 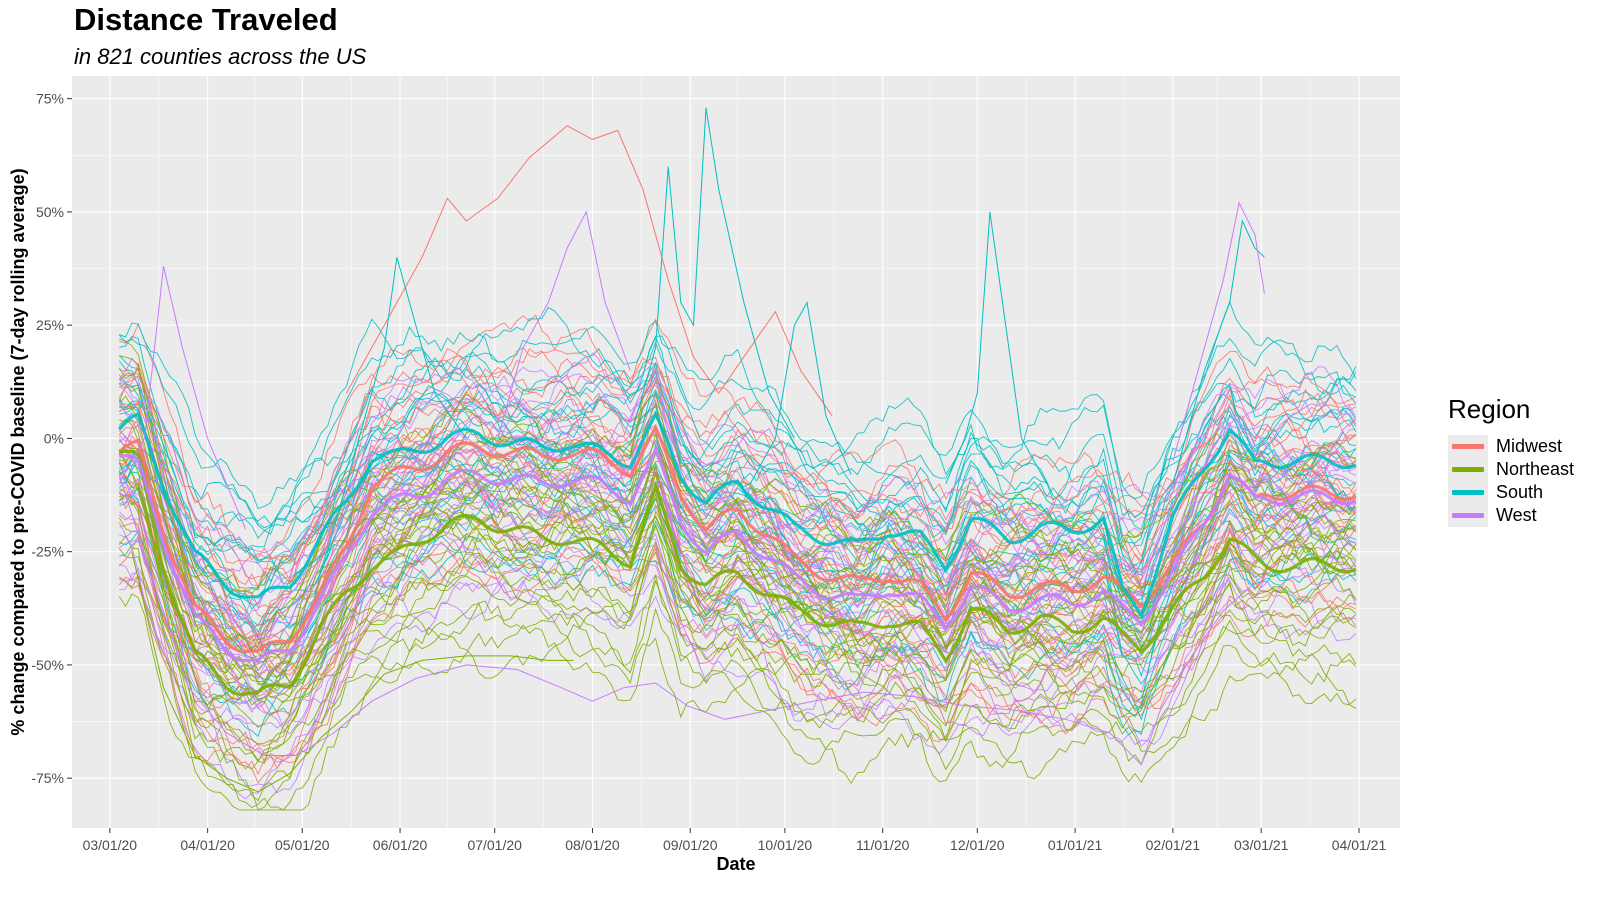 I want to click on legend-item-west: West, so click(x=1511, y=515).